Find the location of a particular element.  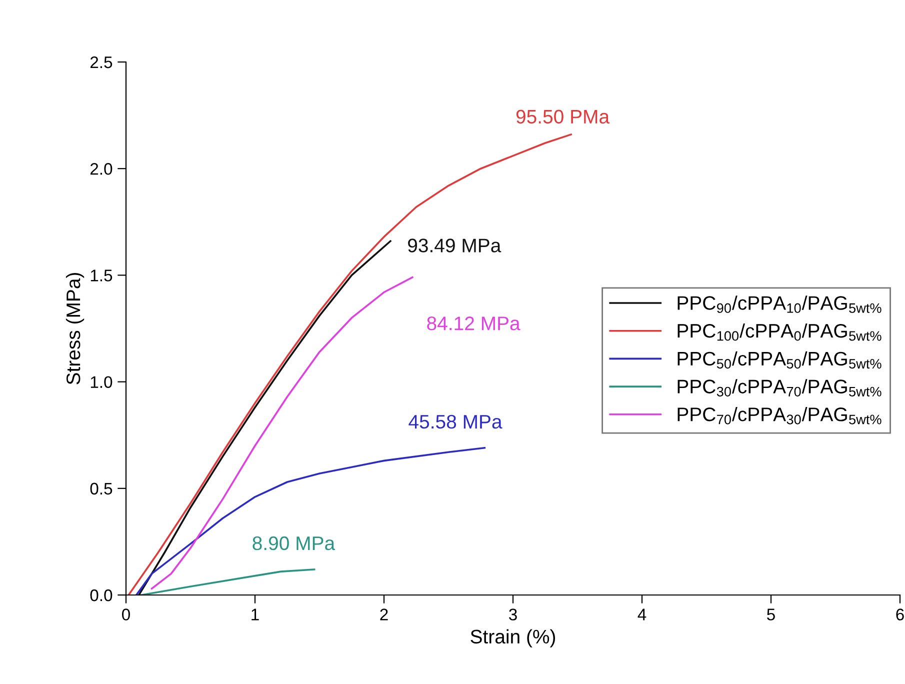

y-tick-label: 1.0 is located at coordinates (101, 382).